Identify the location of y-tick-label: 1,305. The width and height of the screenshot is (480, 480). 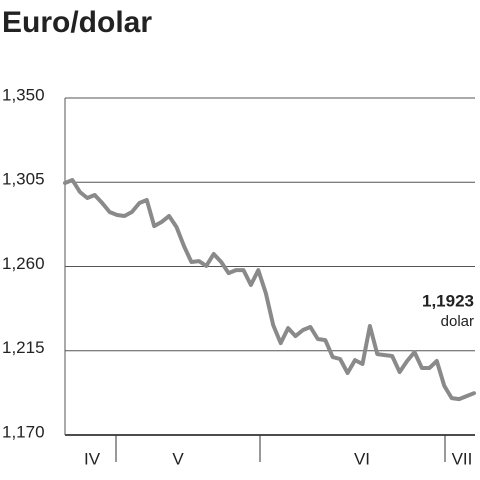
(23, 179).